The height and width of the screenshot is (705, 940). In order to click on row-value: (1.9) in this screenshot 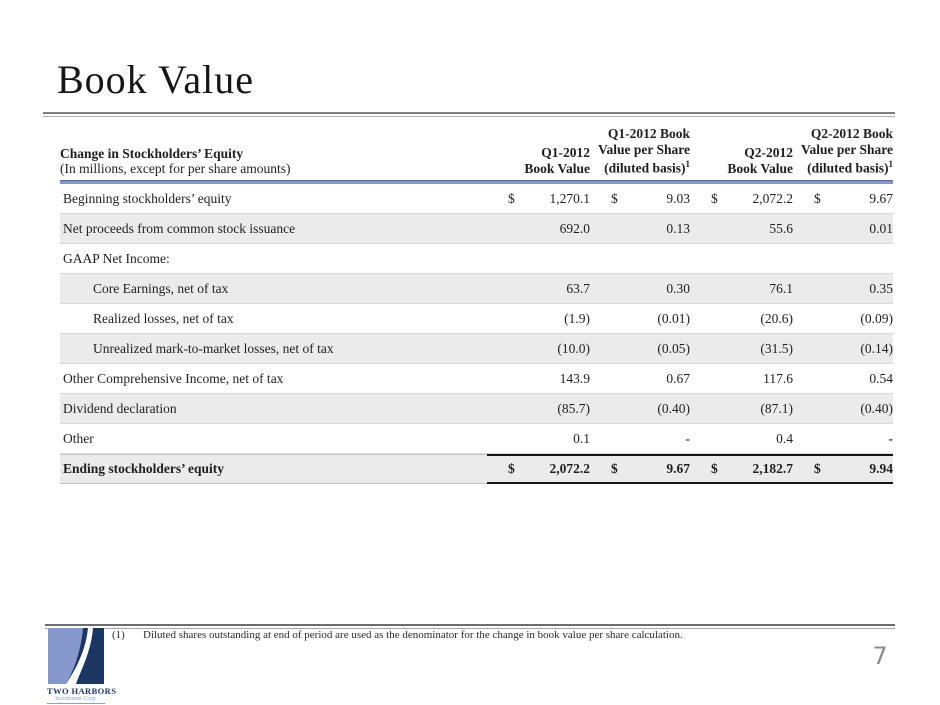, I will do `click(538, 319)`.